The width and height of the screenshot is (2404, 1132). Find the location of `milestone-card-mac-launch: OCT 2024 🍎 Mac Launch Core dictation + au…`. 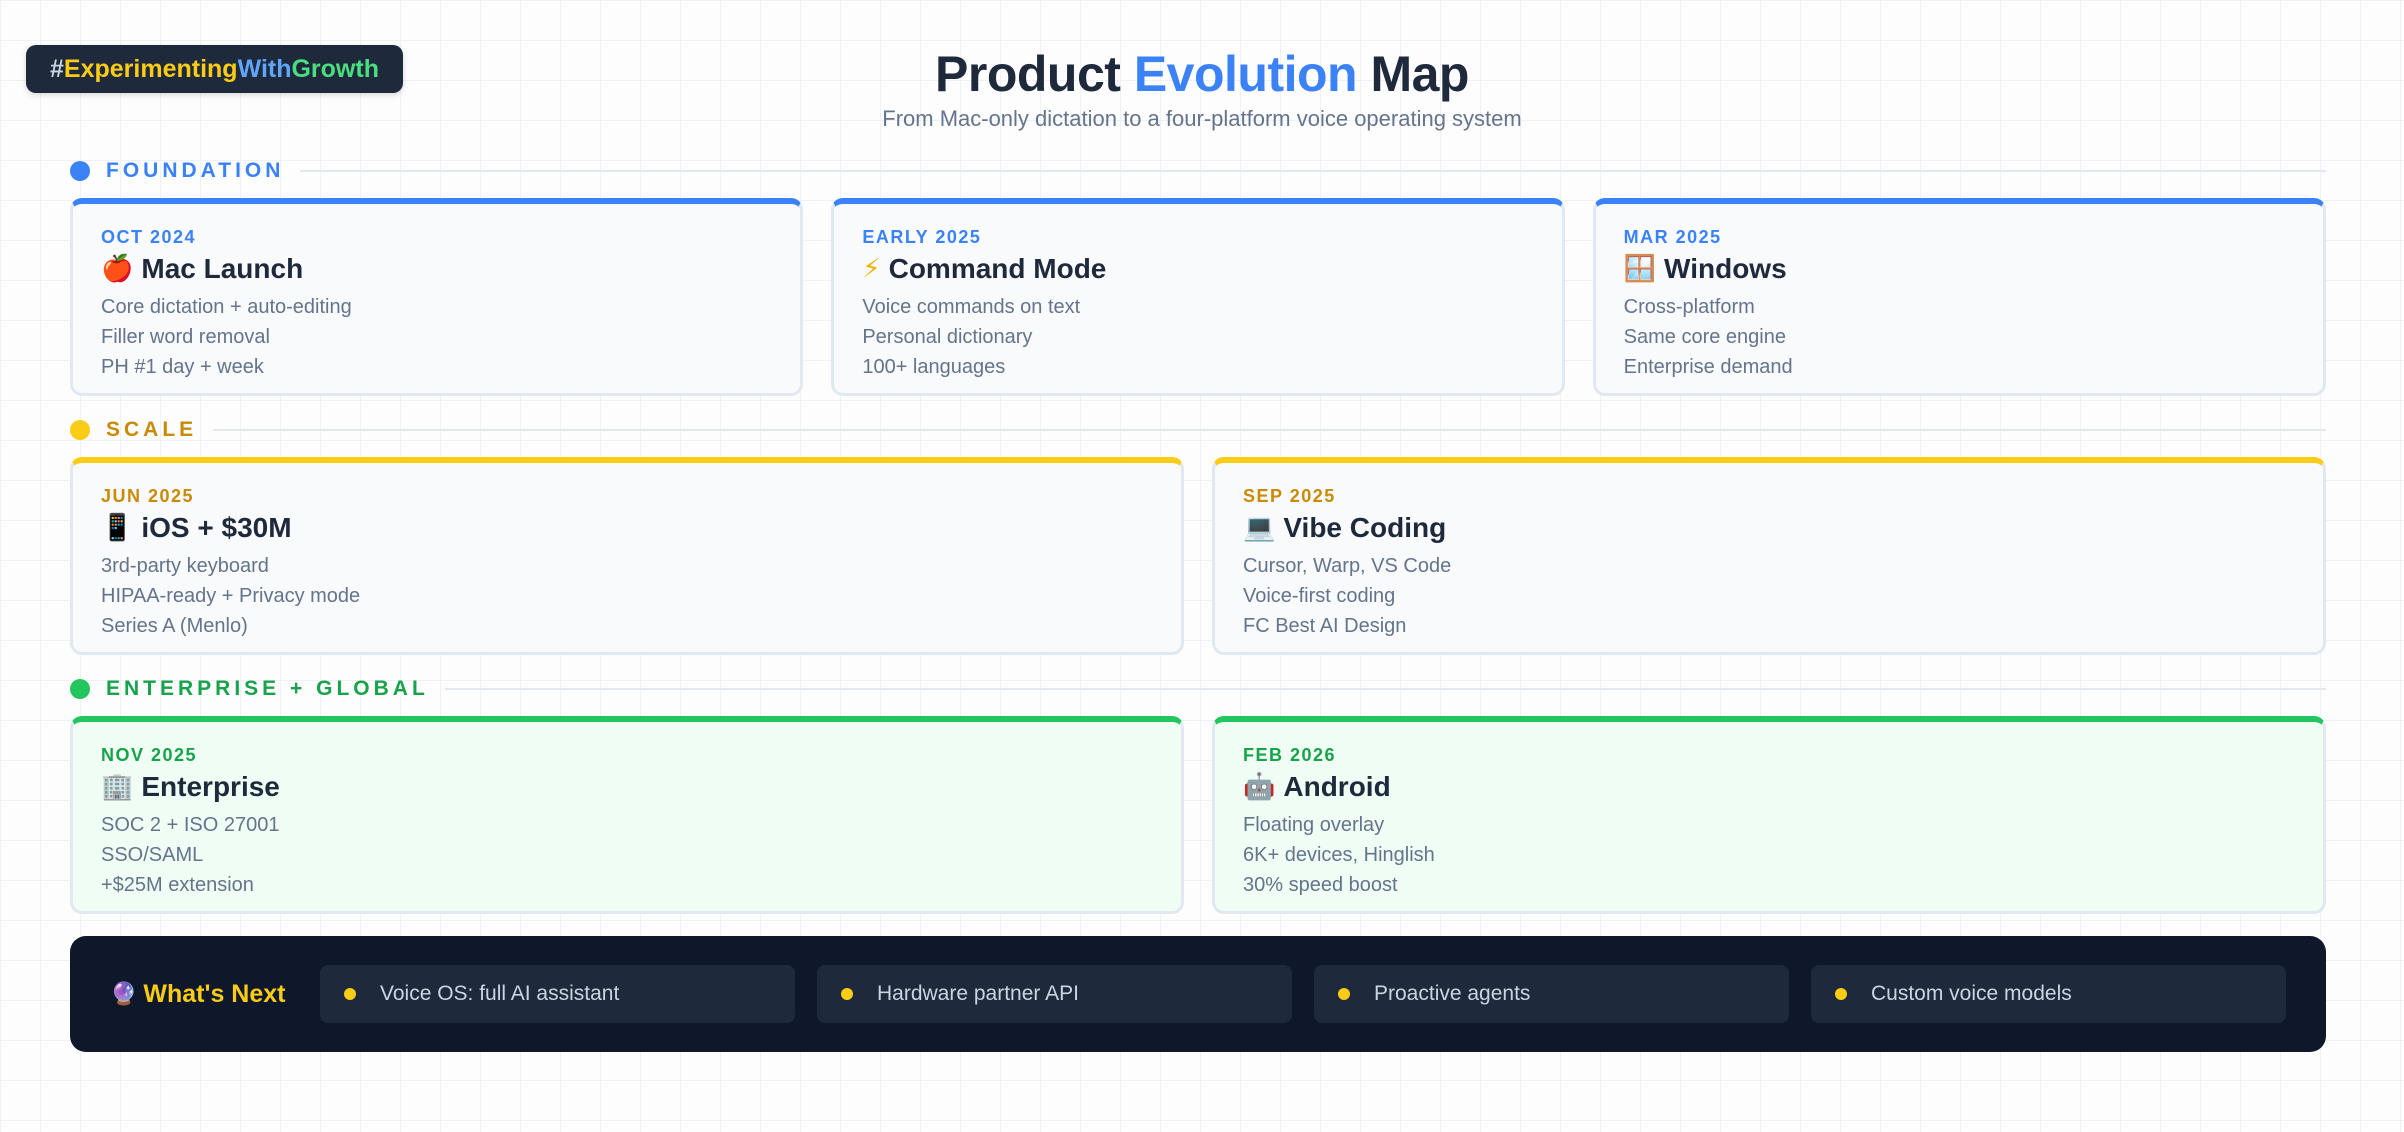

milestone-card-mac-launch: OCT 2024 🍎 Mac Launch Core dictation + au… is located at coordinates (437, 297).